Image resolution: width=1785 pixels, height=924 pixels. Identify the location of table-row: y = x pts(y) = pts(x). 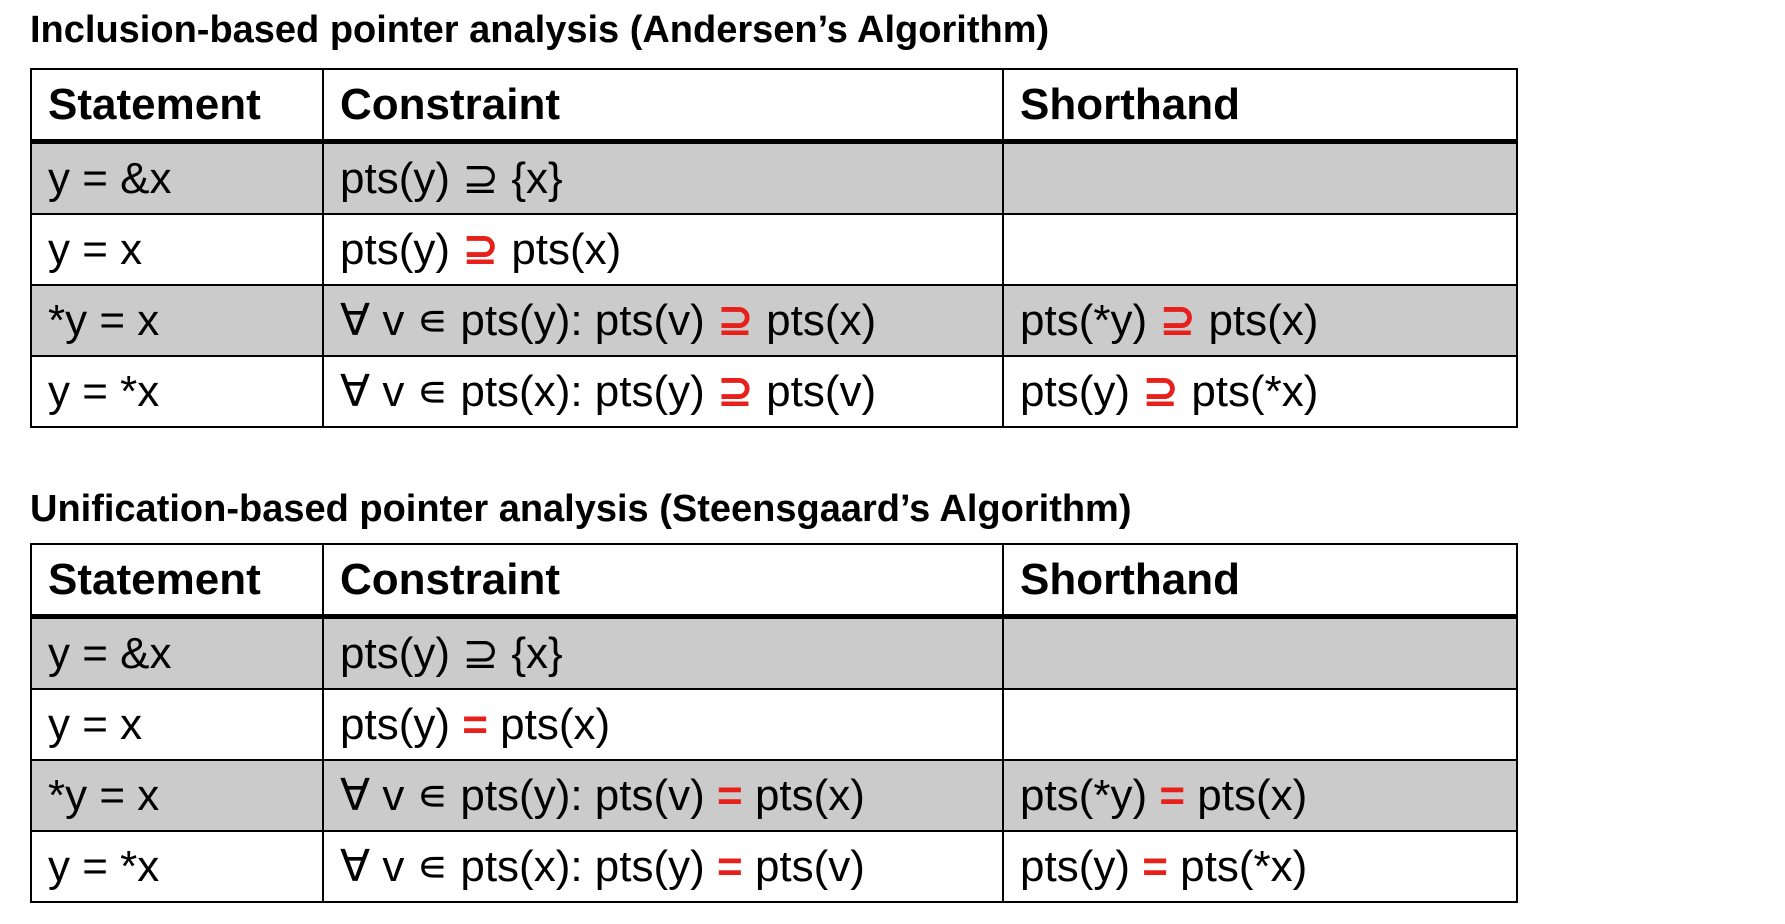
(774, 724).